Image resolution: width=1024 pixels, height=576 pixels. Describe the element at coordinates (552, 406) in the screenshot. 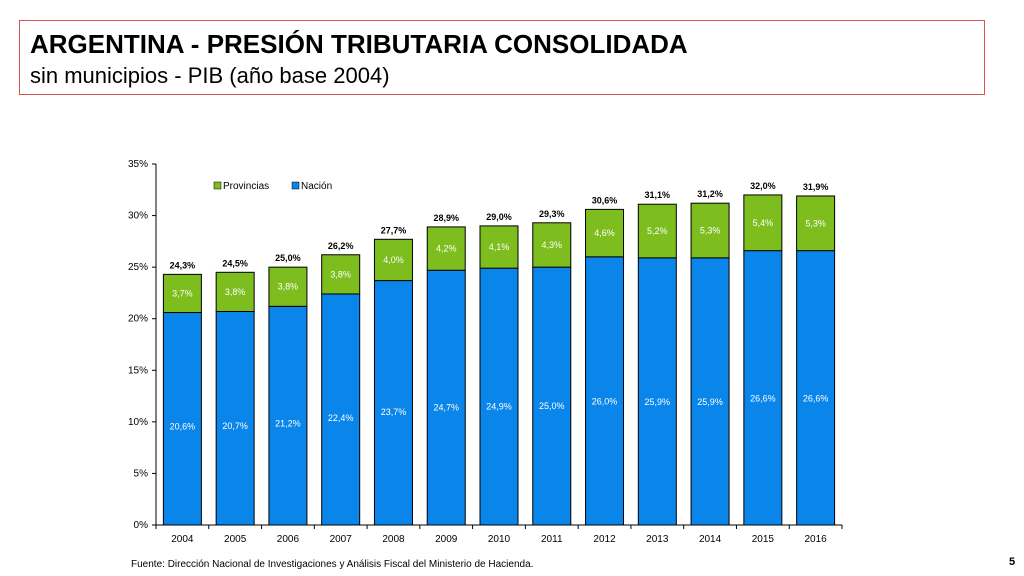

I see `data-label-nacion: 25,0%` at that location.